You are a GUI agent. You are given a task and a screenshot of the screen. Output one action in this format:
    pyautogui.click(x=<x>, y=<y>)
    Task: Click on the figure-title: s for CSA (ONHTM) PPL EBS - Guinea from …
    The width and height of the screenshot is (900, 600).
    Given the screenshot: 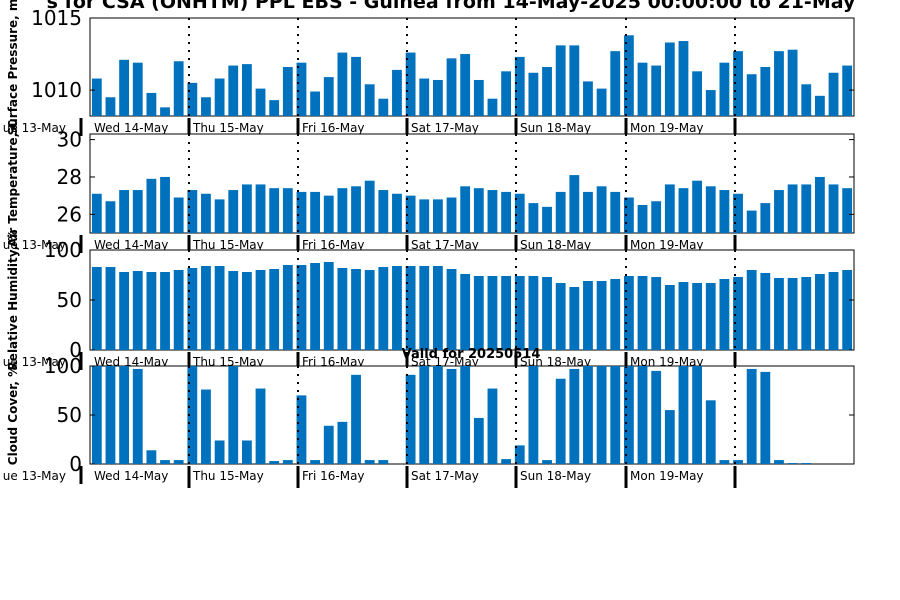 What is the action you would take?
    pyautogui.click(x=451, y=6)
    